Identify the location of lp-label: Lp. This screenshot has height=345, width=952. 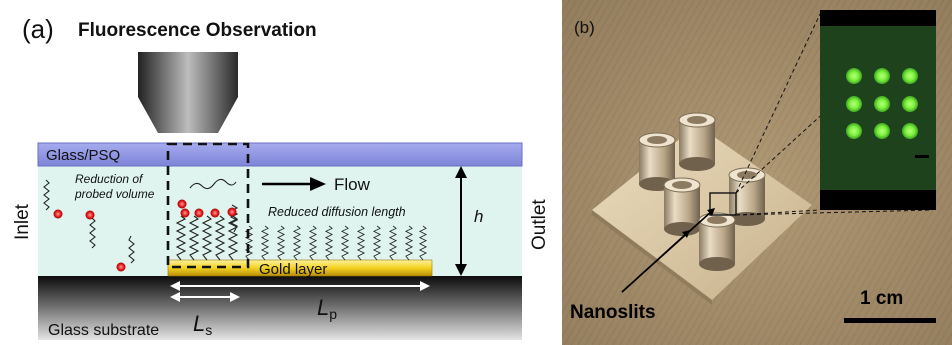
(327, 308).